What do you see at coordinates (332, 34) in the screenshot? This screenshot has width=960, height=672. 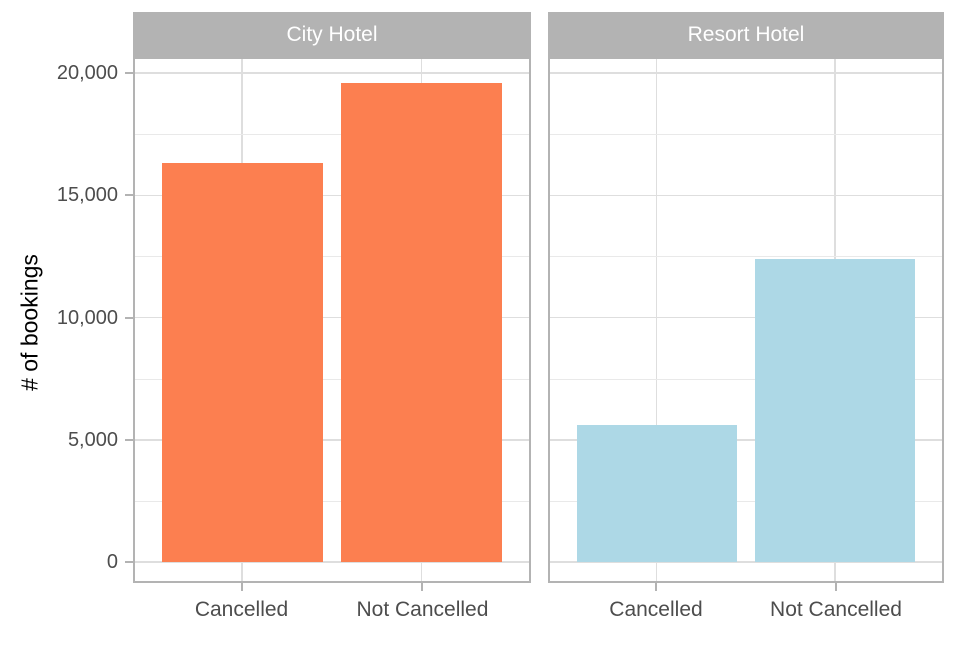 I see `facet-strip-city-hotel: City Hotel` at bounding box center [332, 34].